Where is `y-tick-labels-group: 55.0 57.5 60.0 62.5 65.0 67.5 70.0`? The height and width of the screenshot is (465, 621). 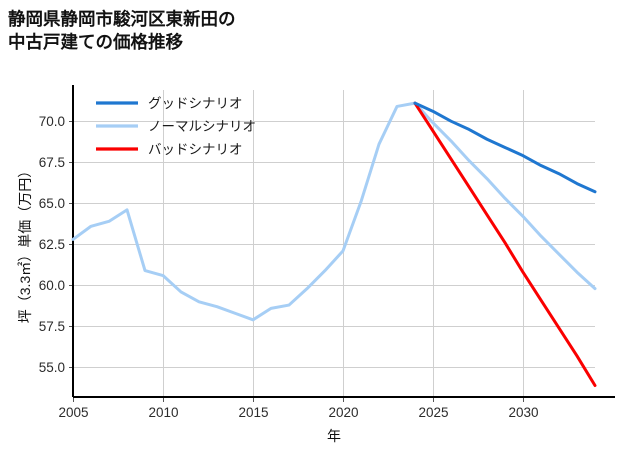 y-tick-labels-group: 55.0 57.5 60.0 62.5 65.0 67.5 70.0 is located at coordinates (52, 244).